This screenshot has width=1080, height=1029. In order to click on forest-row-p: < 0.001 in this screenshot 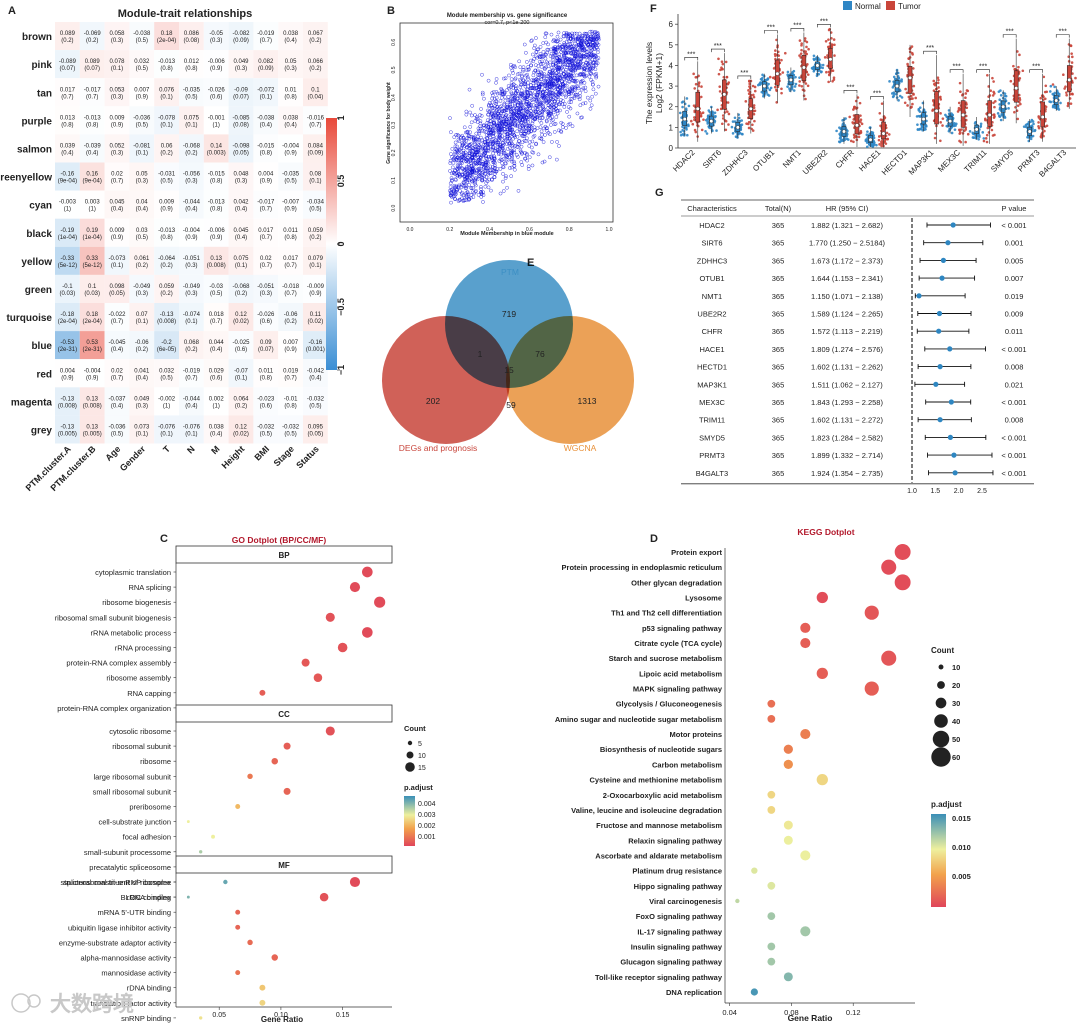, I will do `click(1013, 349)`.